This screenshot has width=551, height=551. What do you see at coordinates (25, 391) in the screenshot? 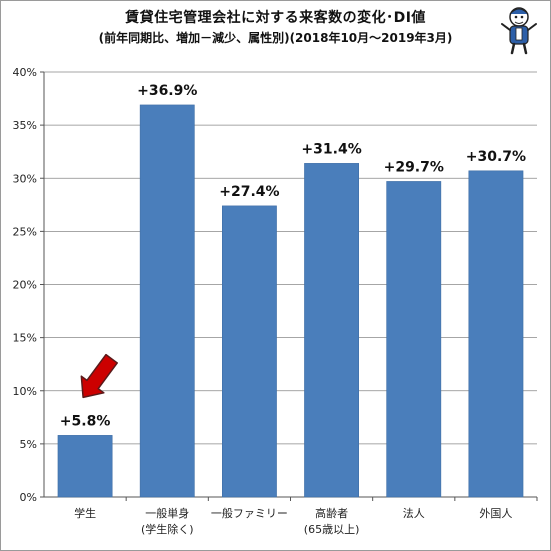
I see `y-tick-label: 10%` at bounding box center [25, 391].